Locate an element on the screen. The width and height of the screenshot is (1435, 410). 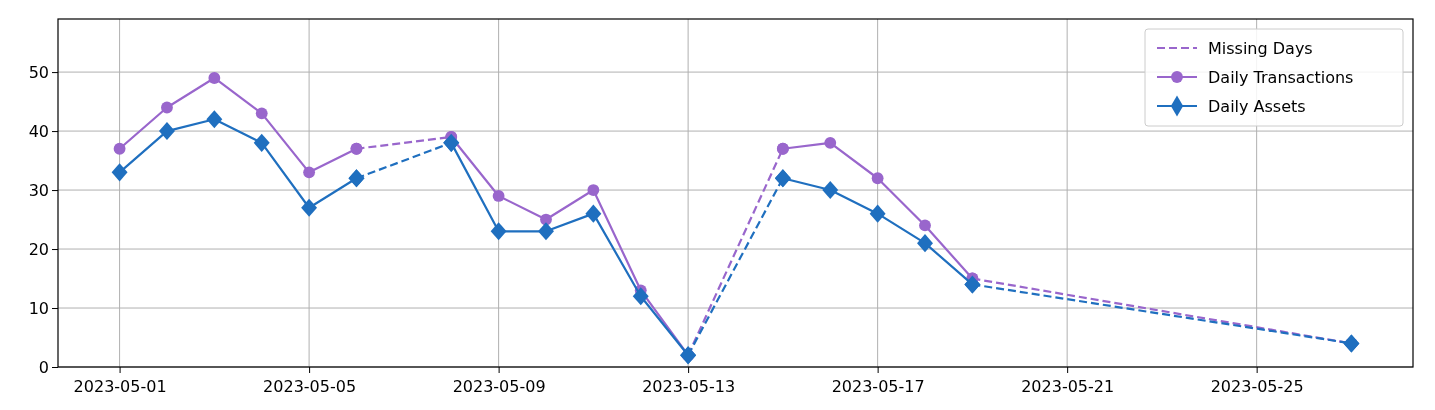
legend-label: Daily Transactions is located at coordinates (1281, 77).